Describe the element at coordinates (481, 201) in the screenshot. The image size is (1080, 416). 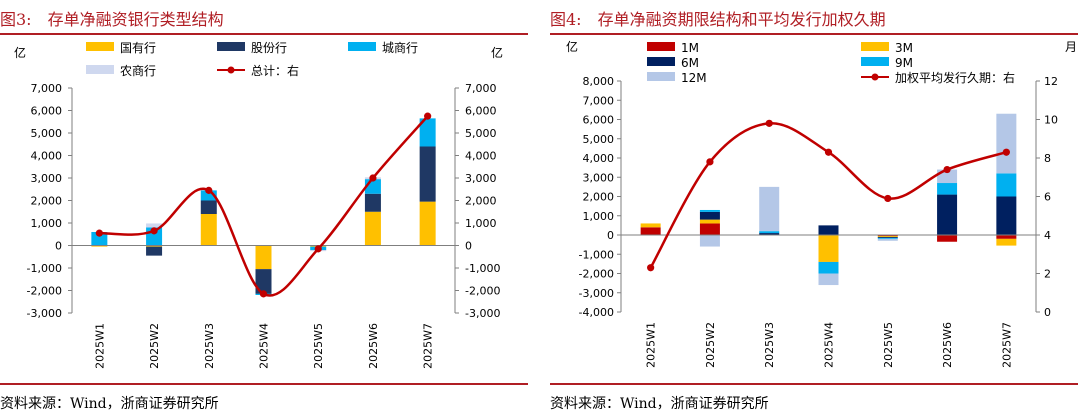
I see `right-tick-label: 2,000` at that location.